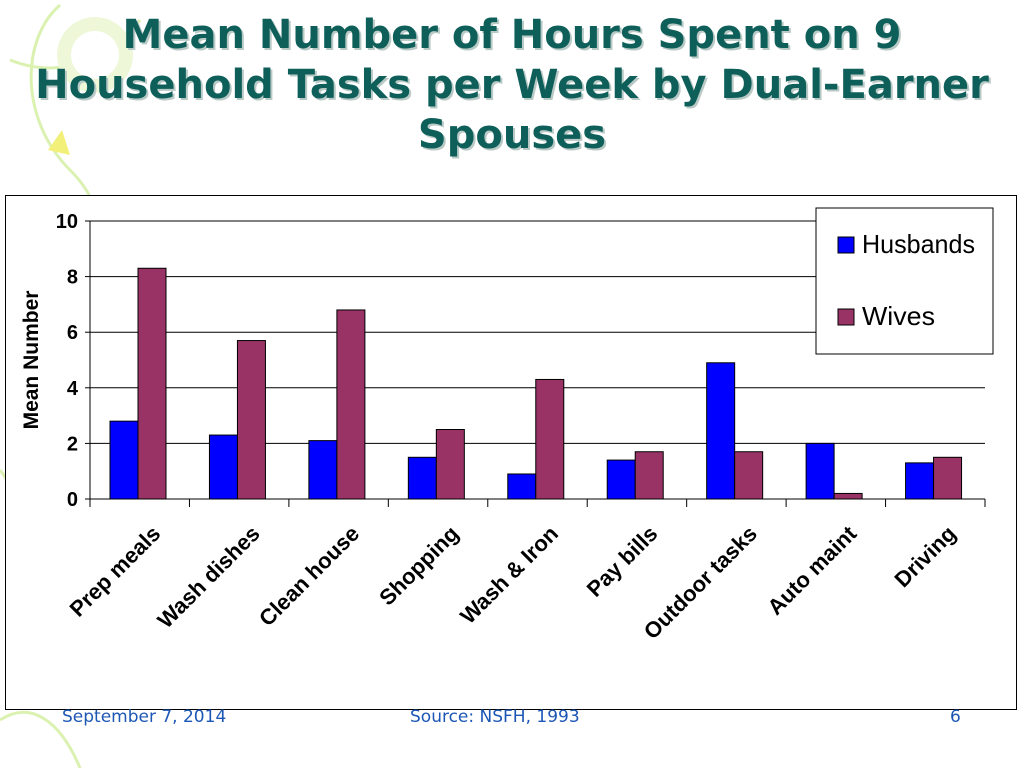  I want to click on x-tick-label: Wash & Iron, so click(509, 575).